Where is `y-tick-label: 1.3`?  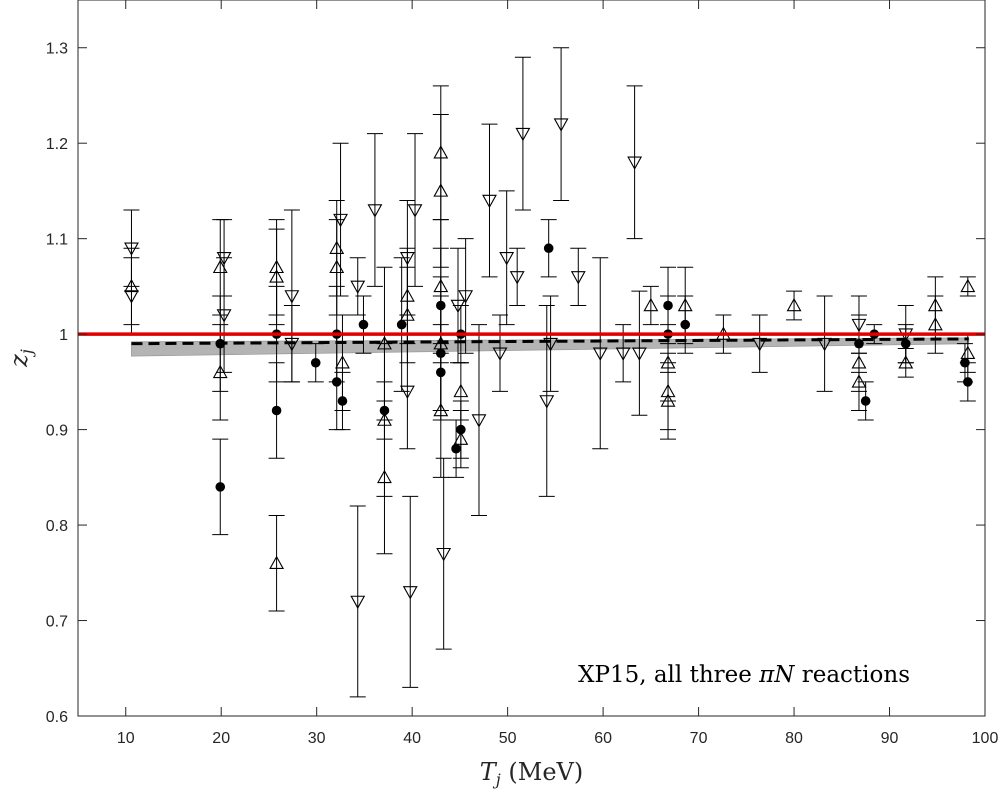
y-tick-label: 1.3 is located at coordinates (57, 49).